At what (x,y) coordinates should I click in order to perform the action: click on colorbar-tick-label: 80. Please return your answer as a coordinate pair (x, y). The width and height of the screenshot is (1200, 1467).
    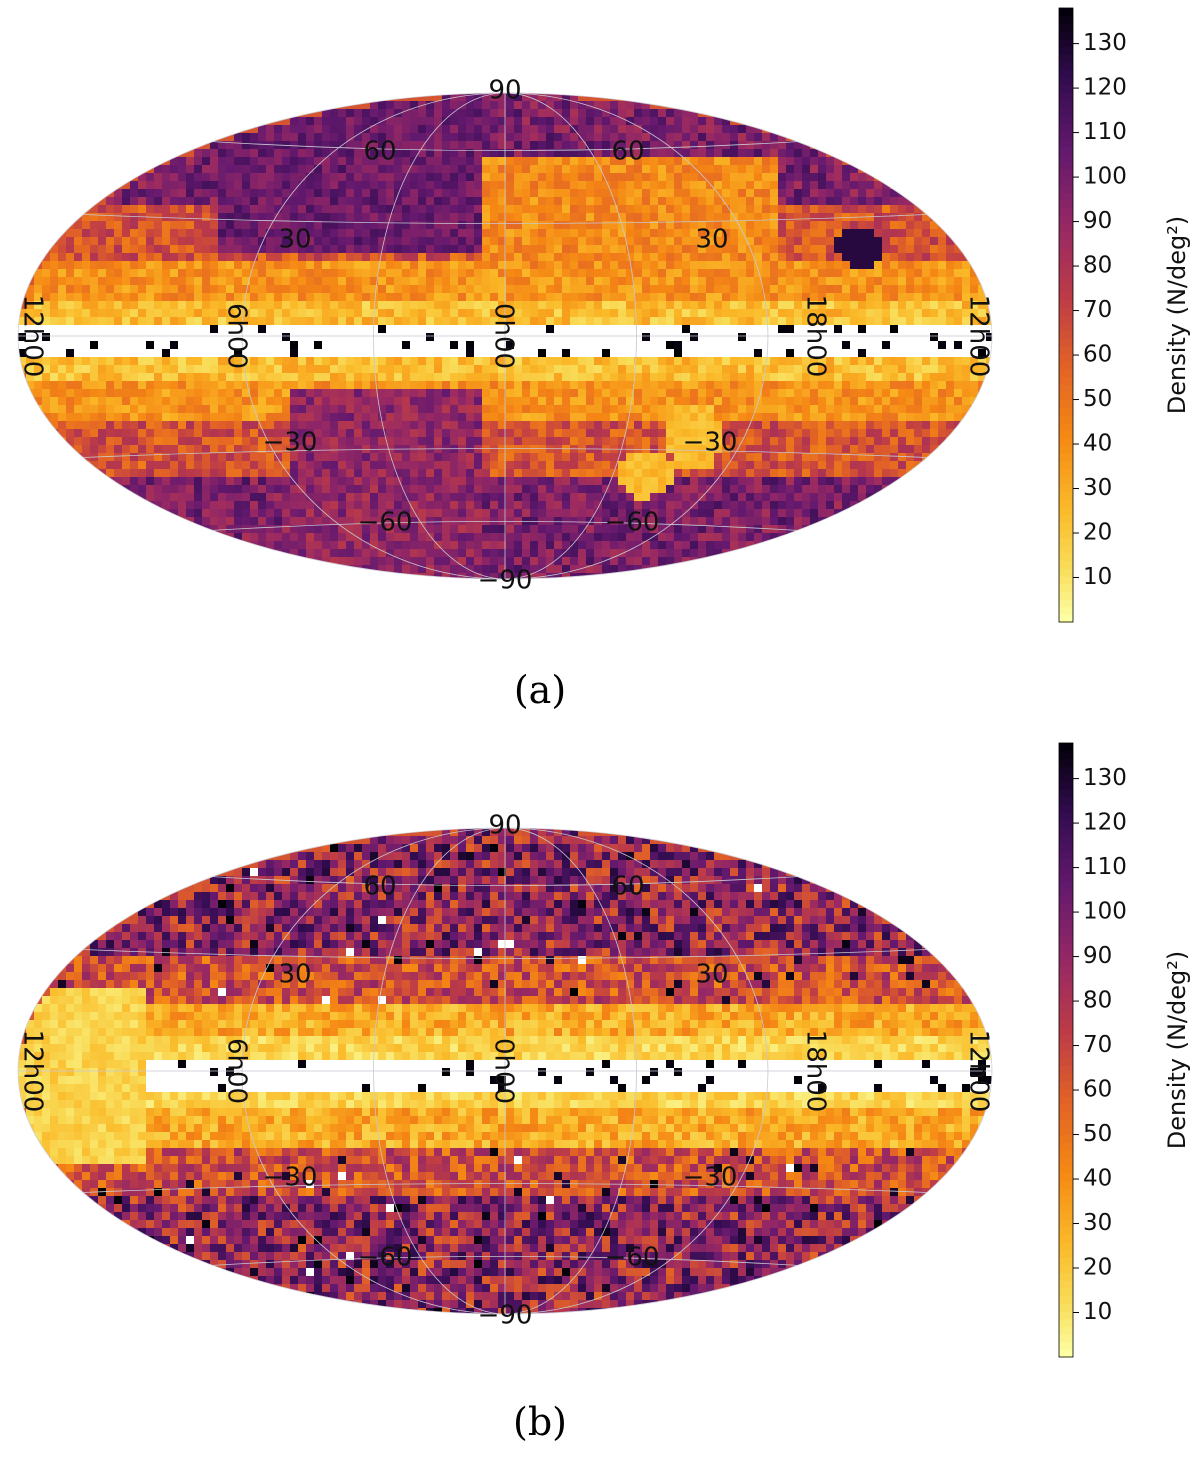
    Looking at the image, I should click on (1097, 1001).